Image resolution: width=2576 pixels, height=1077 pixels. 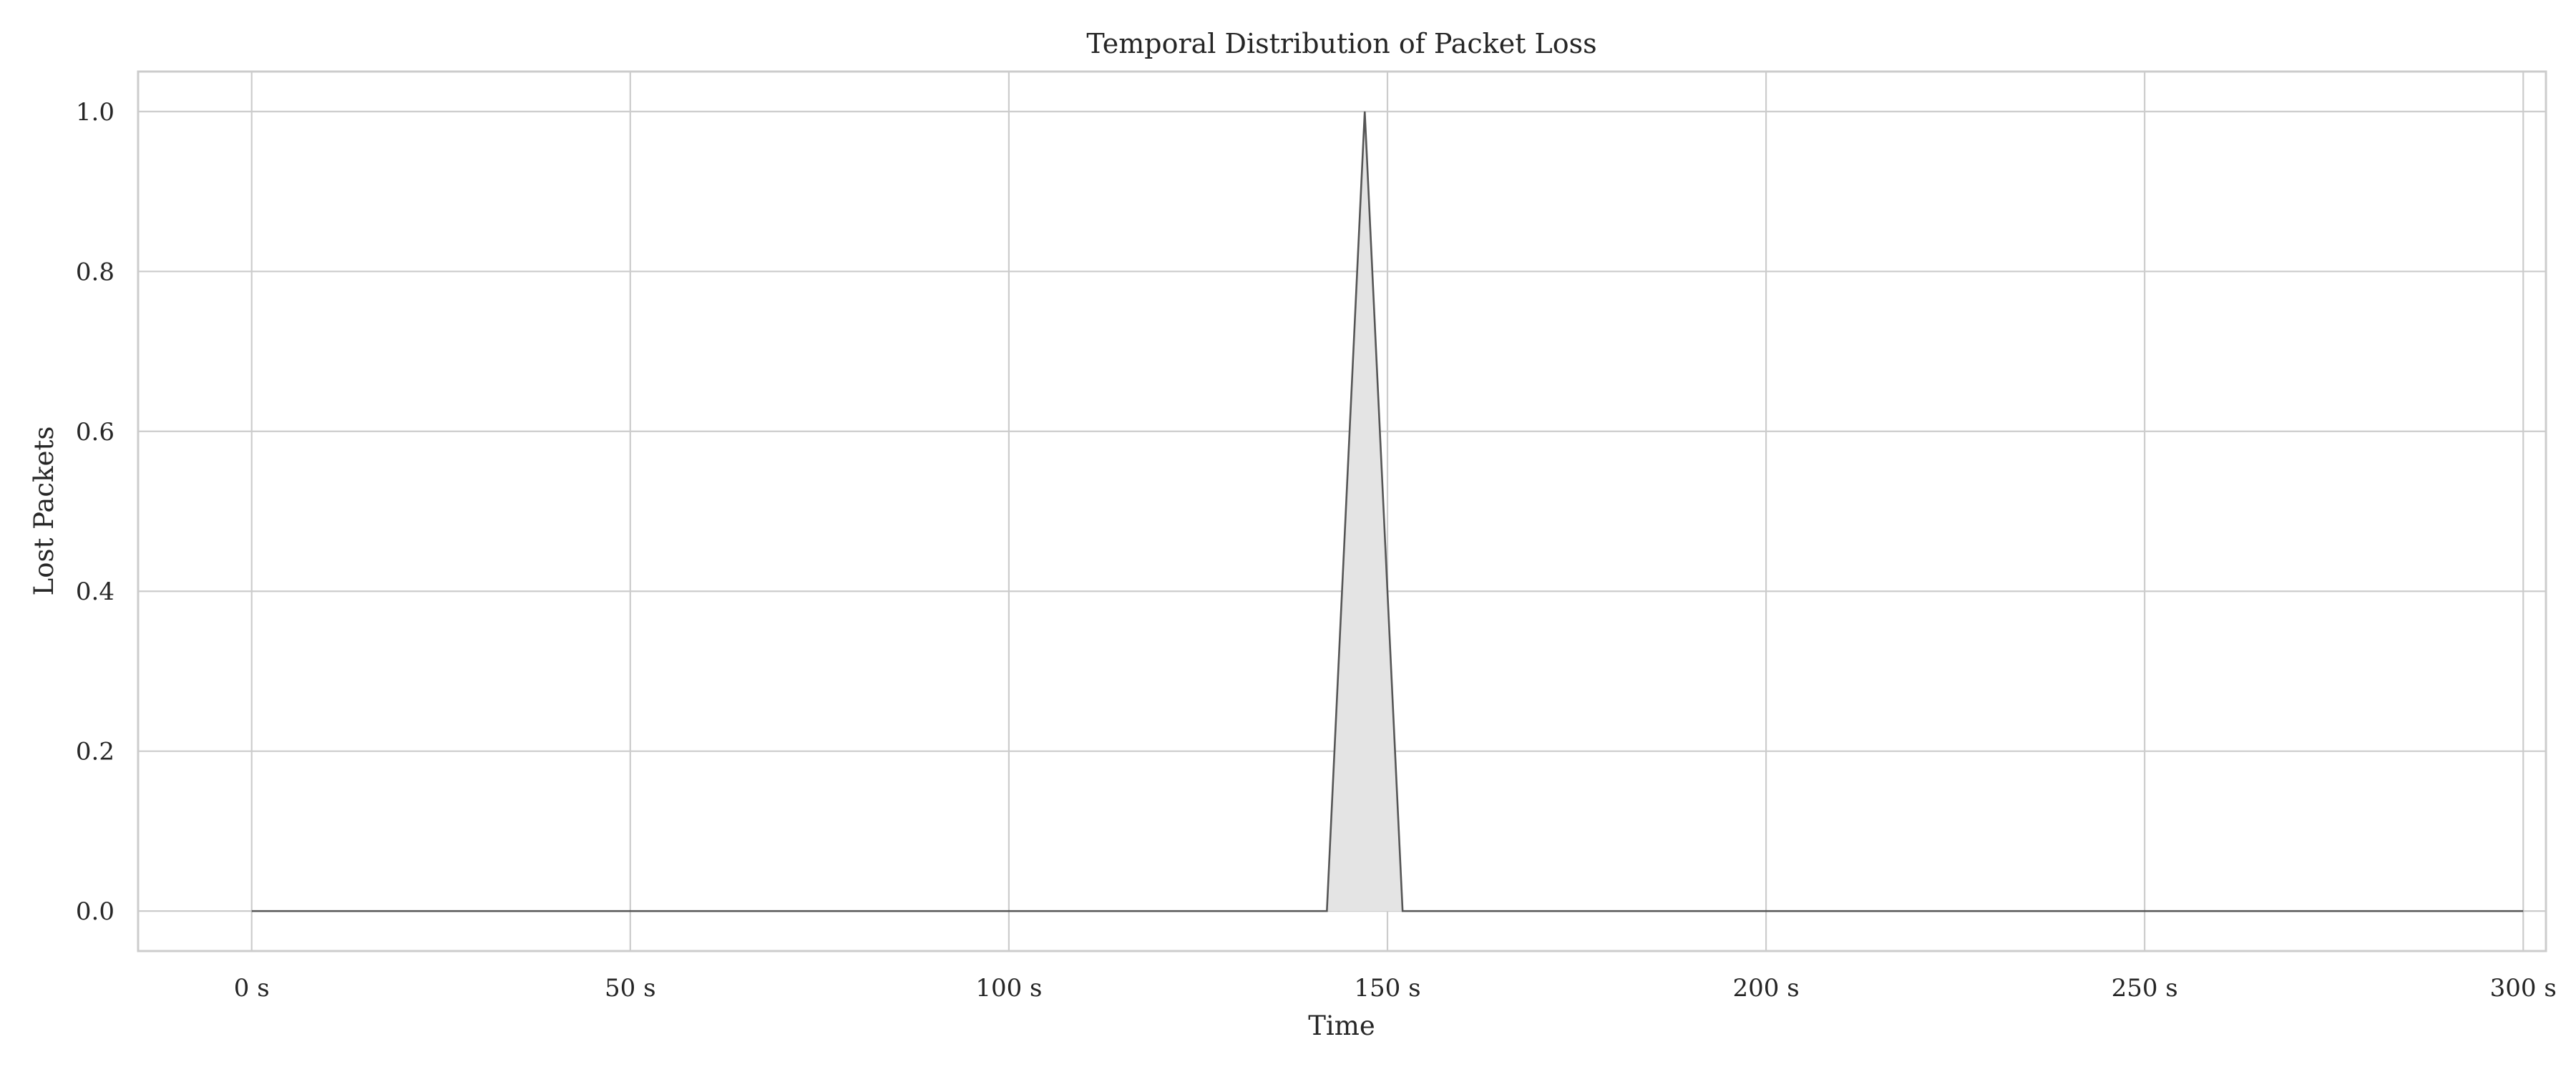 I want to click on chart-title: Temporal Distribution of Packet Loss, so click(x=1341, y=43).